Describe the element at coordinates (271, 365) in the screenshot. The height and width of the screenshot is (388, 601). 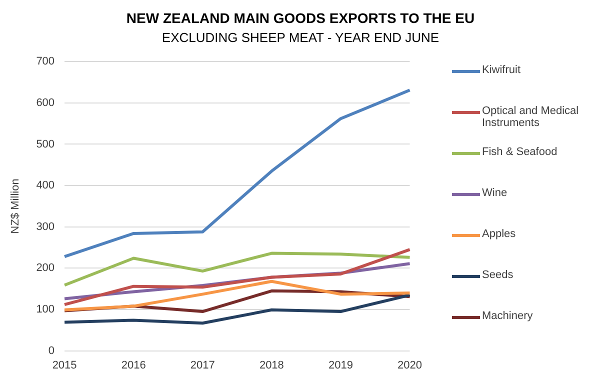
I see `x-tick-label: 2018` at that location.